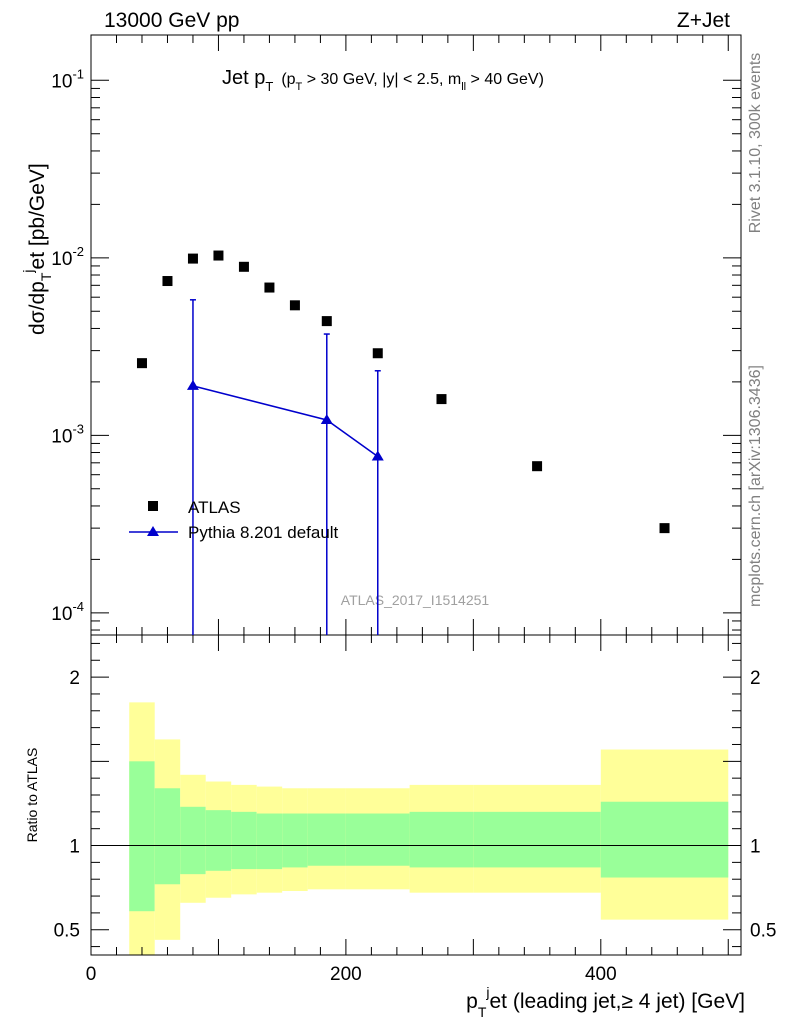 This screenshot has width=786, height=1024. Describe the element at coordinates (755, 847) in the screenshot. I see `y-tick-label-ratio-right: 1` at that location.